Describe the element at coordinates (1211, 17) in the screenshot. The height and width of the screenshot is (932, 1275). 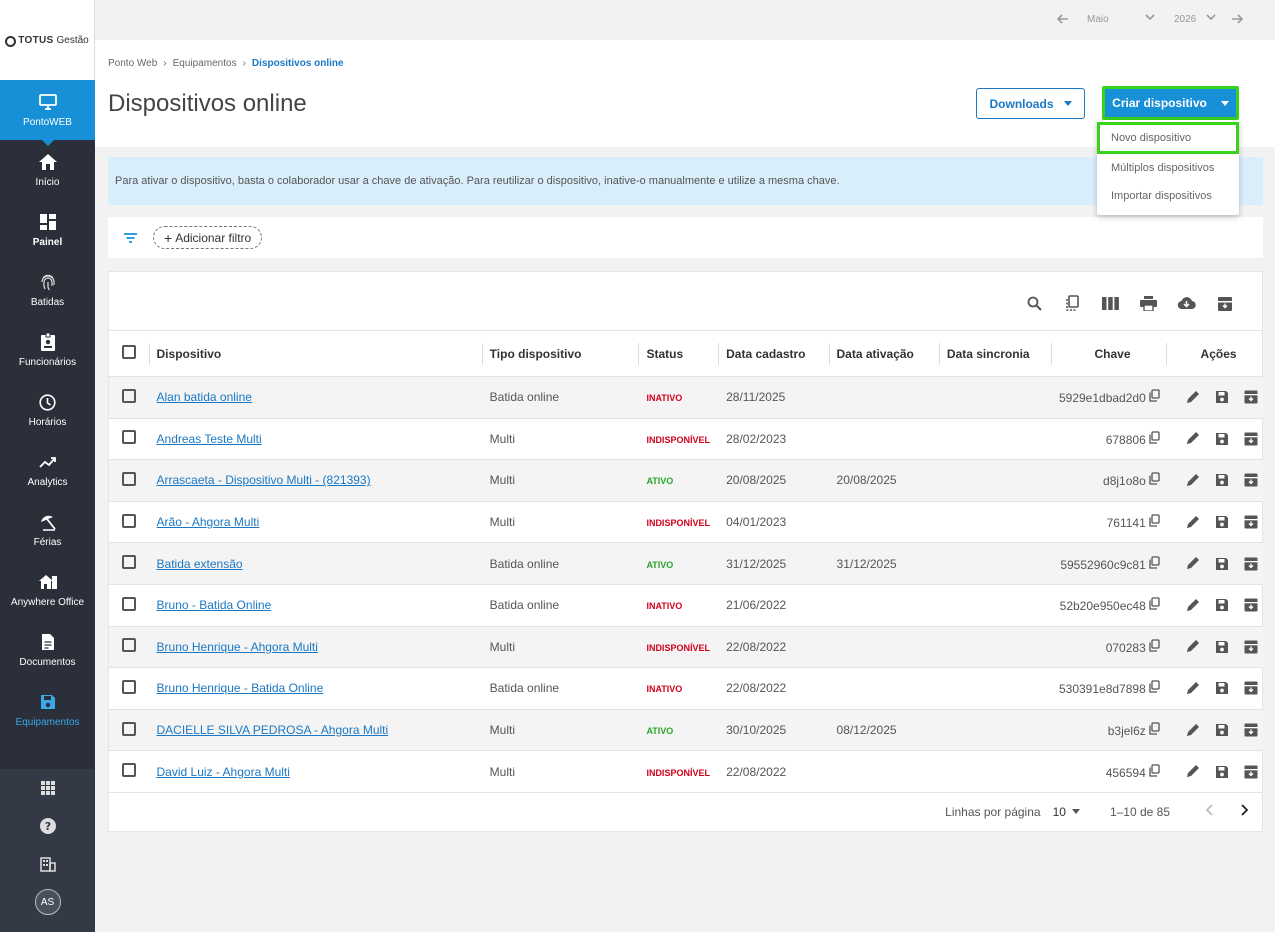
I see `chevron-down-icon` at that location.